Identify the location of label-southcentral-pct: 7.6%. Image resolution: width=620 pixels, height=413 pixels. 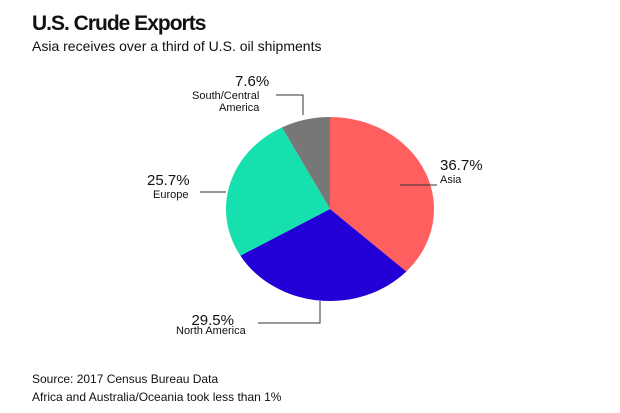
(252, 81).